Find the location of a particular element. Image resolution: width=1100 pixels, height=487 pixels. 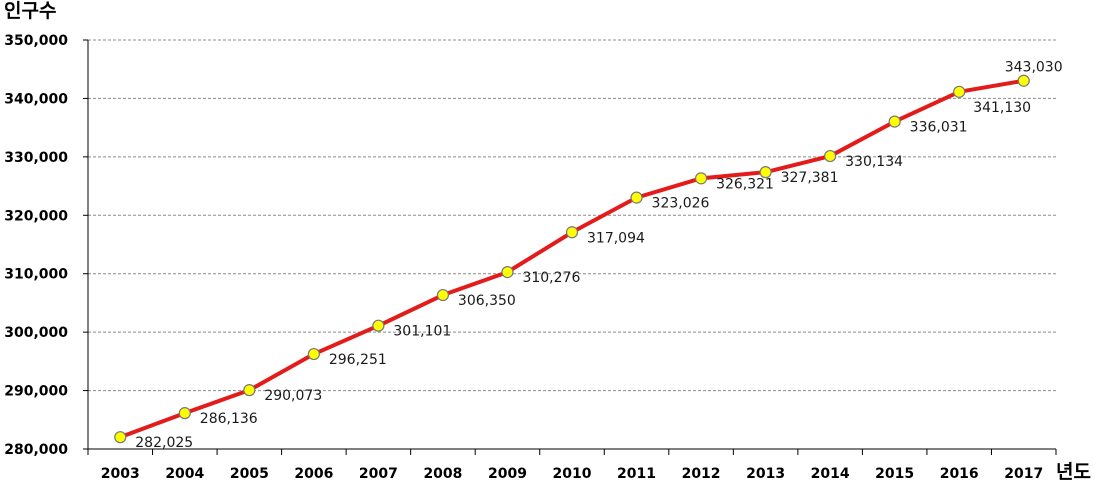

data-label: 341,130 is located at coordinates (1002, 108).